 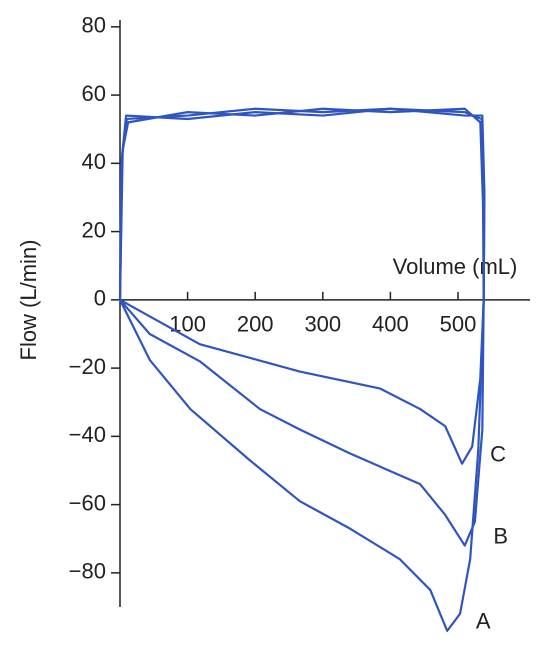 What do you see at coordinates (87, 434) in the screenshot?
I see `y-tick-label: −40` at bounding box center [87, 434].